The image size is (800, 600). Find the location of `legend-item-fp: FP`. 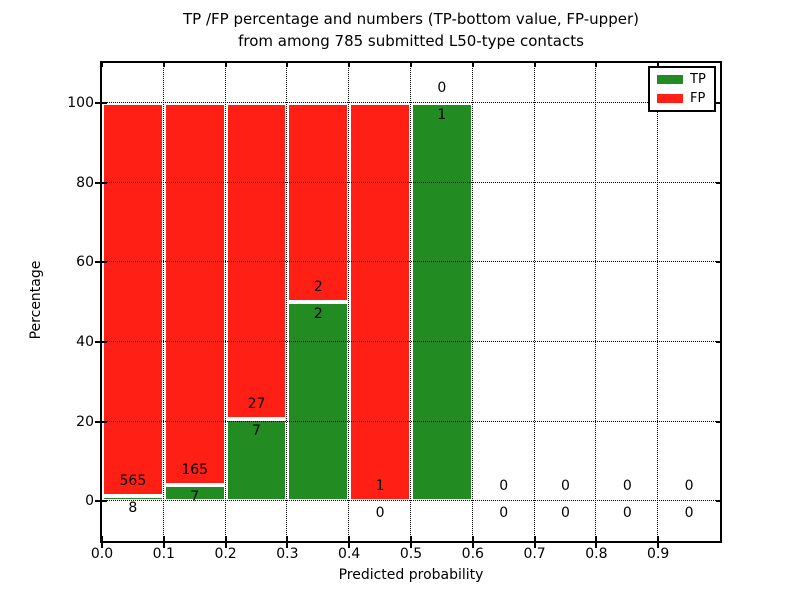

legend-item-fp: FP is located at coordinates (682, 98).